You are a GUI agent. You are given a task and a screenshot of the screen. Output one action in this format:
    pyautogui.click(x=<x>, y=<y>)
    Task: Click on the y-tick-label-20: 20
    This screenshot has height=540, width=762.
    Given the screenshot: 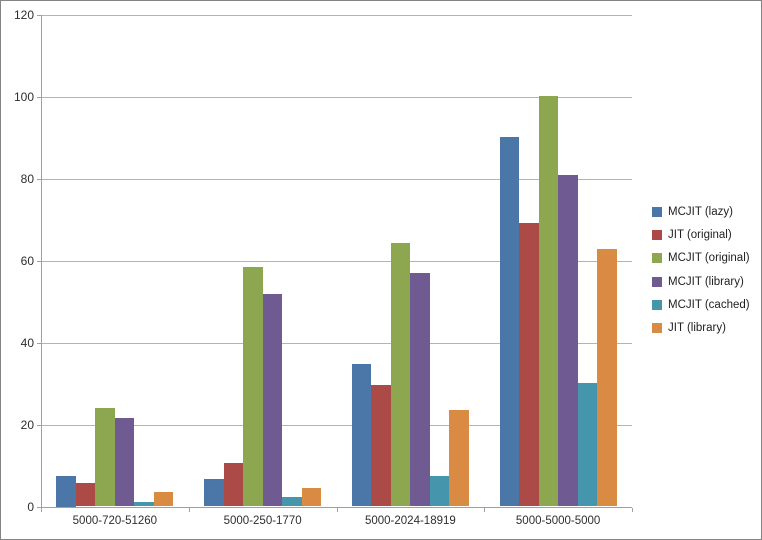 What is the action you would take?
    pyautogui.click(x=27, y=424)
    